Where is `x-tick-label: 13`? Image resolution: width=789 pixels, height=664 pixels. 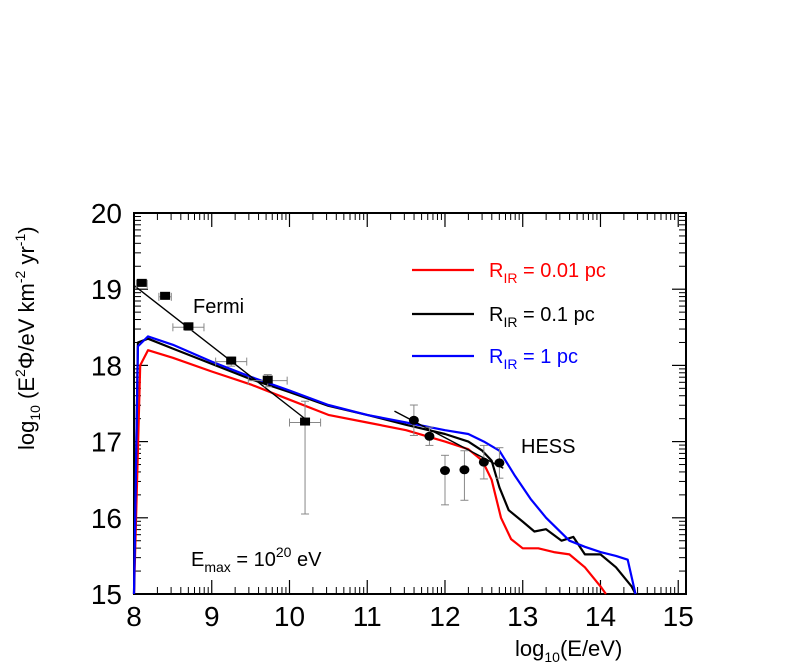 x-tick-label: 13 is located at coordinates (522, 616).